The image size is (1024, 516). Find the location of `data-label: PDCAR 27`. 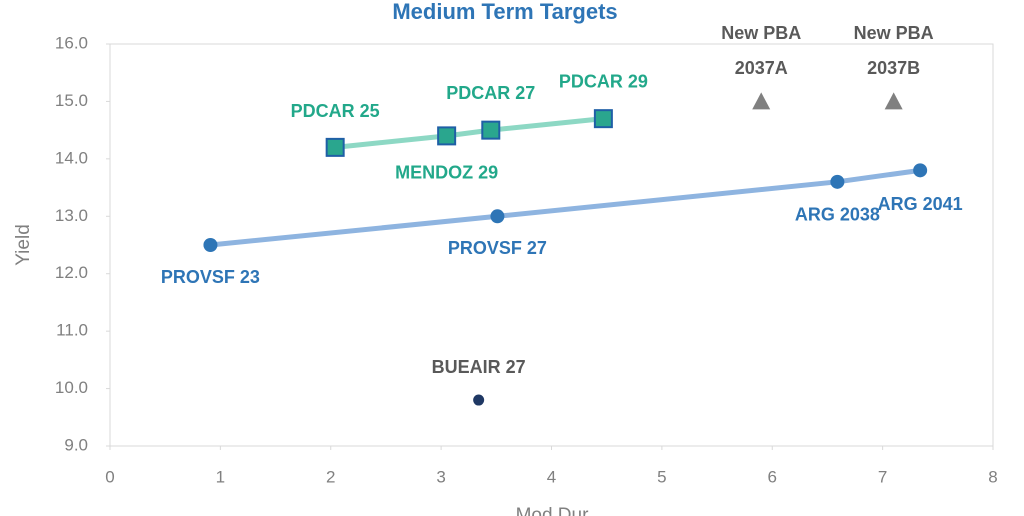

data-label: PDCAR 27 is located at coordinates (490, 93).